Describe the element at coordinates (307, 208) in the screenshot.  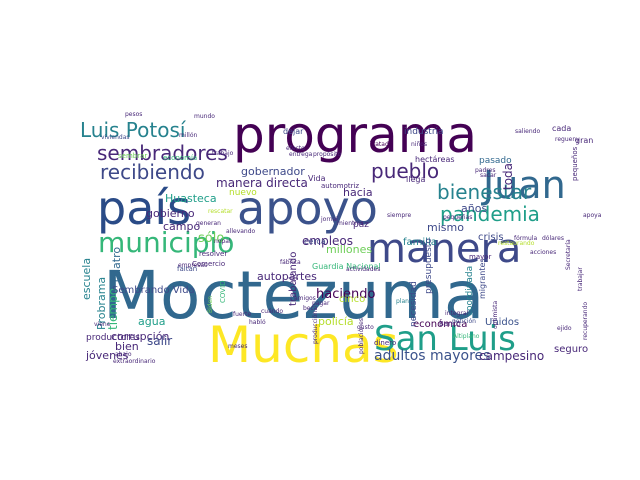
I see `cloud-word: apoyo` at that location.